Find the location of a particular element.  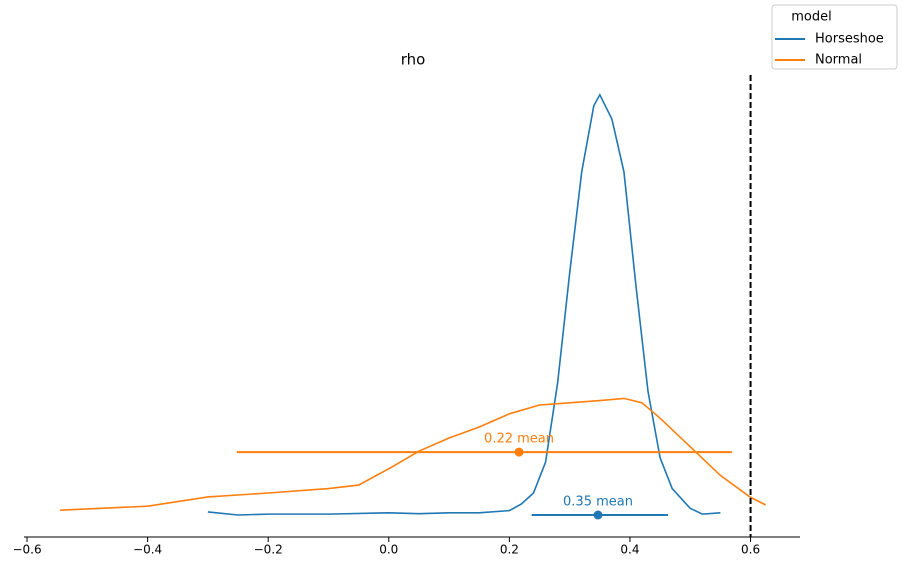

x-tick-label: 0.0 is located at coordinates (388, 550).